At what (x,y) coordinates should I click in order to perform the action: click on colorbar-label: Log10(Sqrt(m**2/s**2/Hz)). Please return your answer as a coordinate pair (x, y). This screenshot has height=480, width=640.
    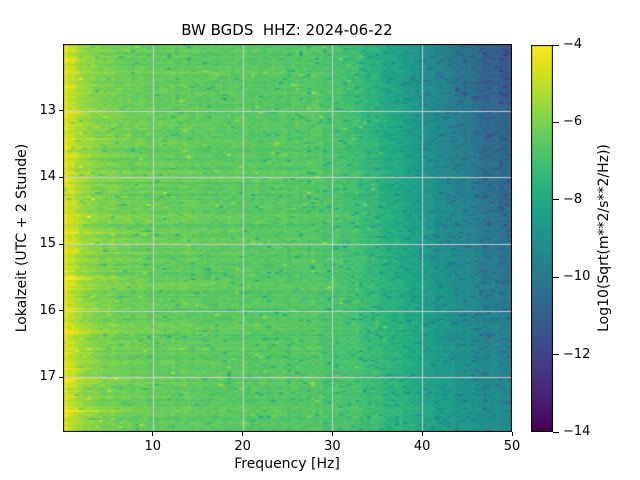
    Looking at the image, I should click on (604, 238).